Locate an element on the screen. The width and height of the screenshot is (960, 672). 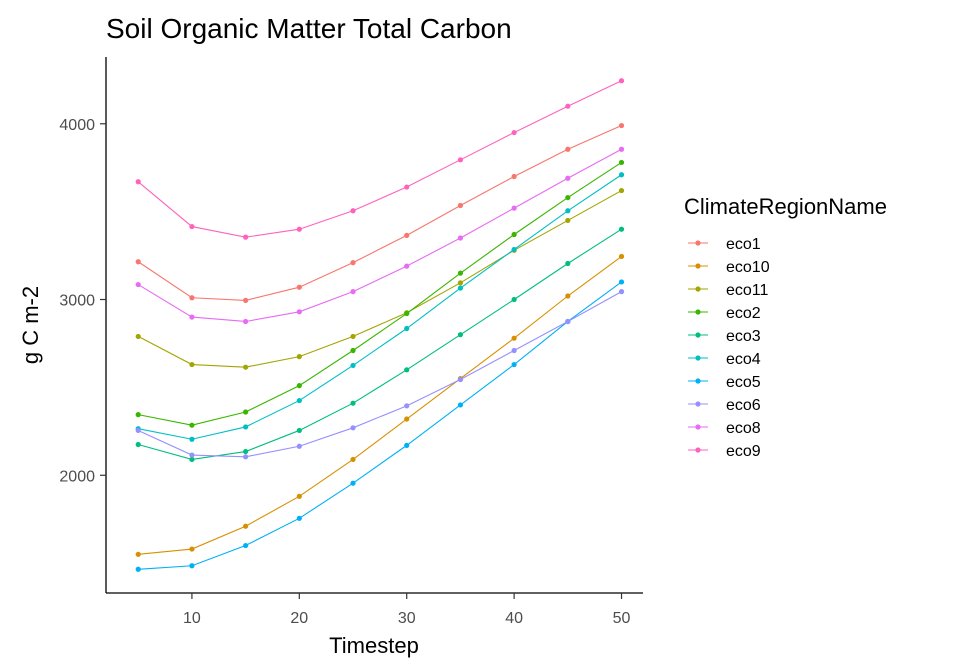
x-tick-label: 30 is located at coordinates (407, 618).